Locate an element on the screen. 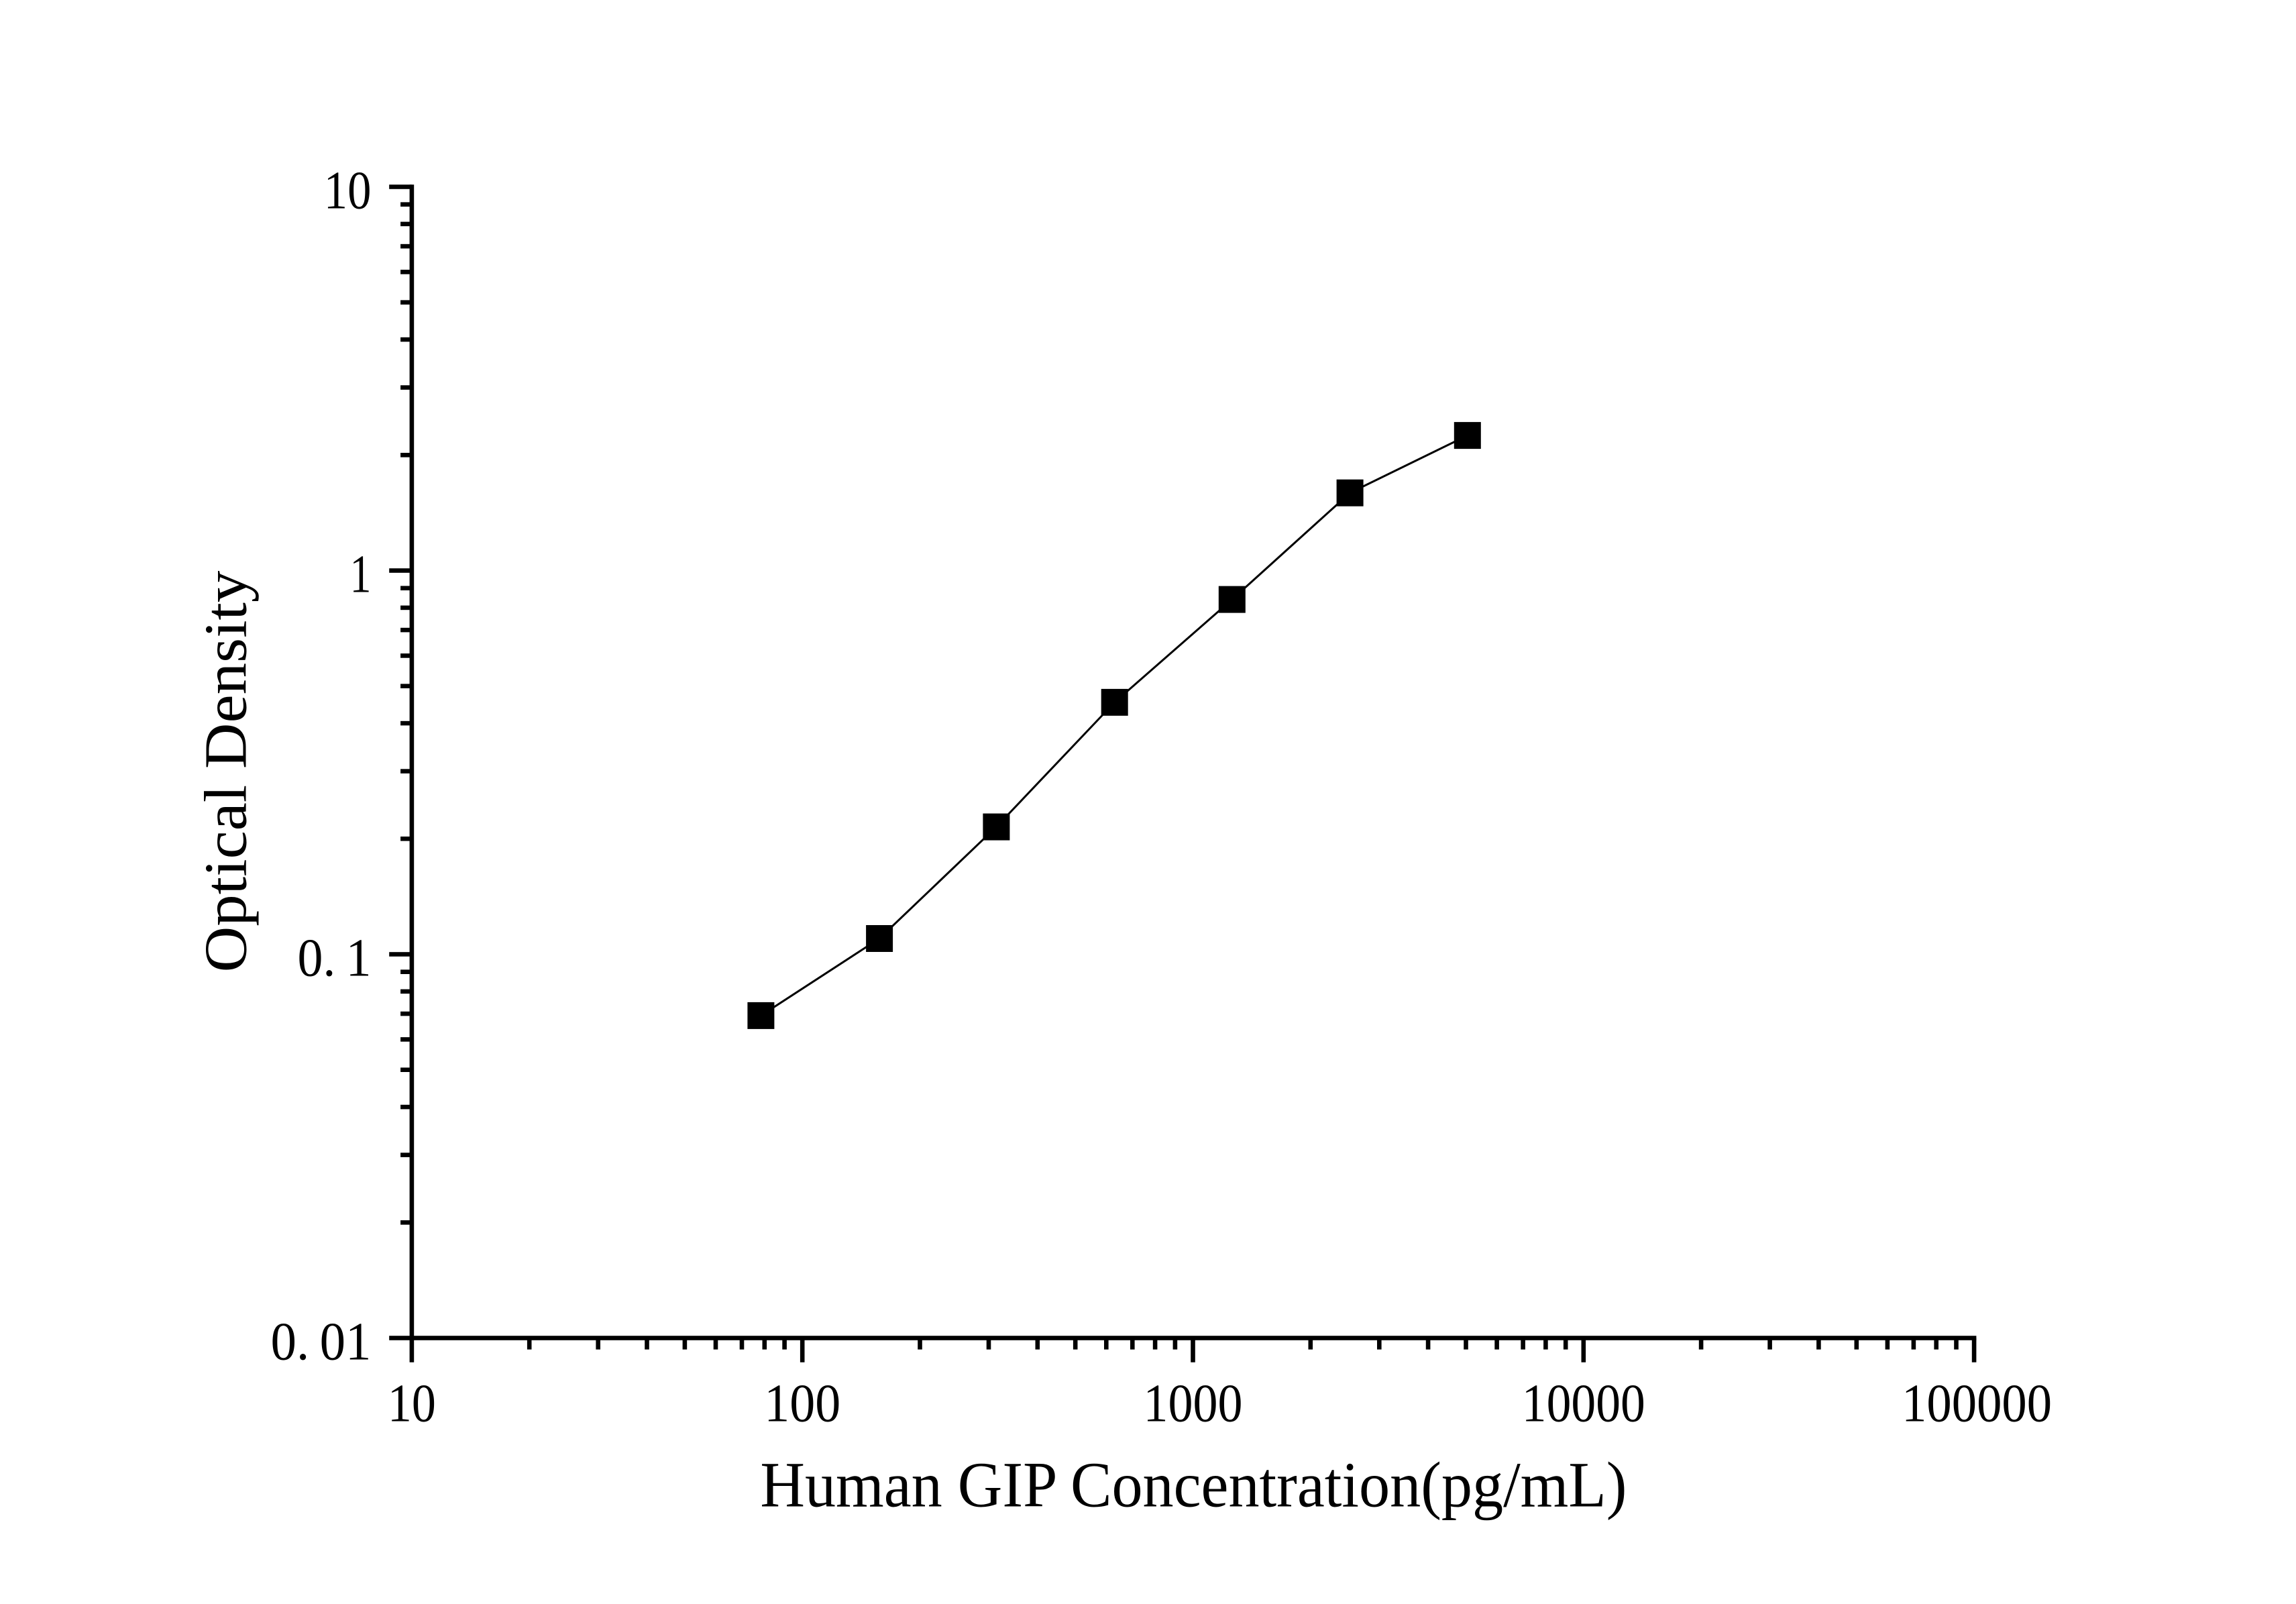  svg-text: Optical Density is located at coordinates (226, 772).